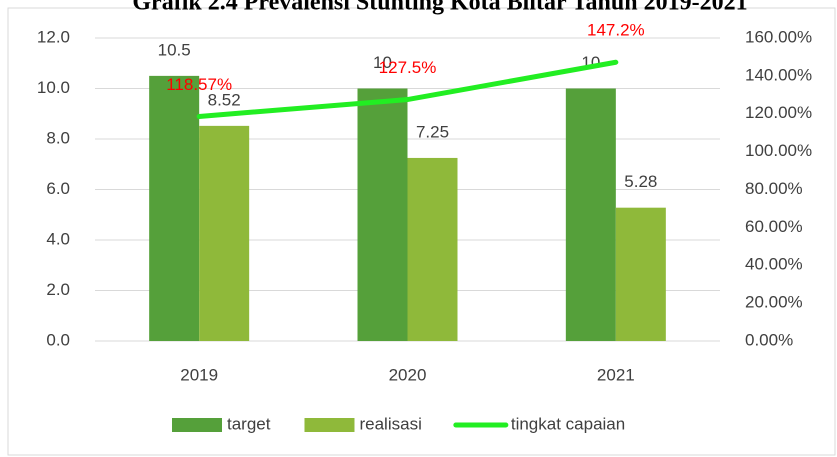 The image size is (837, 457). Describe the element at coordinates (778, 150) in the screenshot. I see `y2-tick-label: 100.00%` at that location.